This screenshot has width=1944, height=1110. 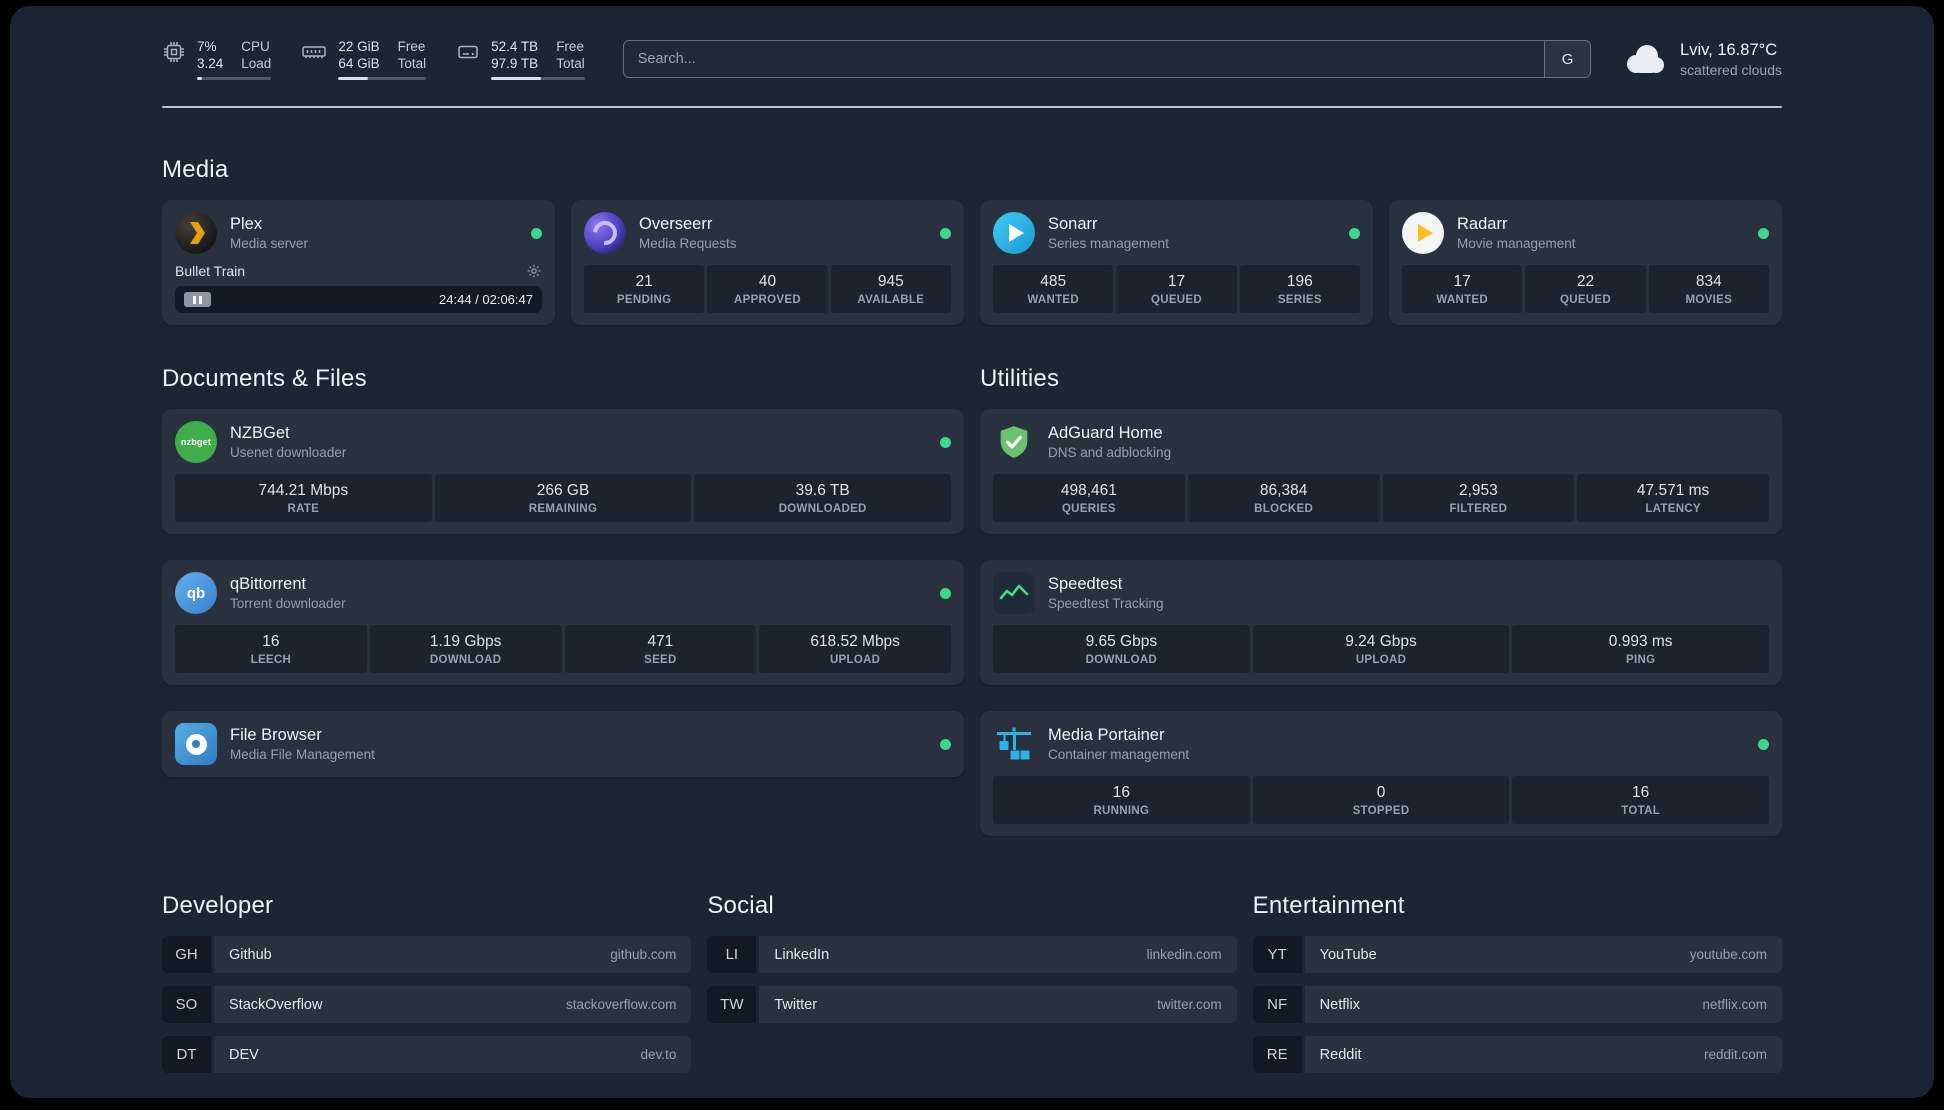 I want to click on bookmark-name: StackOverflow, so click(x=276, y=1004).